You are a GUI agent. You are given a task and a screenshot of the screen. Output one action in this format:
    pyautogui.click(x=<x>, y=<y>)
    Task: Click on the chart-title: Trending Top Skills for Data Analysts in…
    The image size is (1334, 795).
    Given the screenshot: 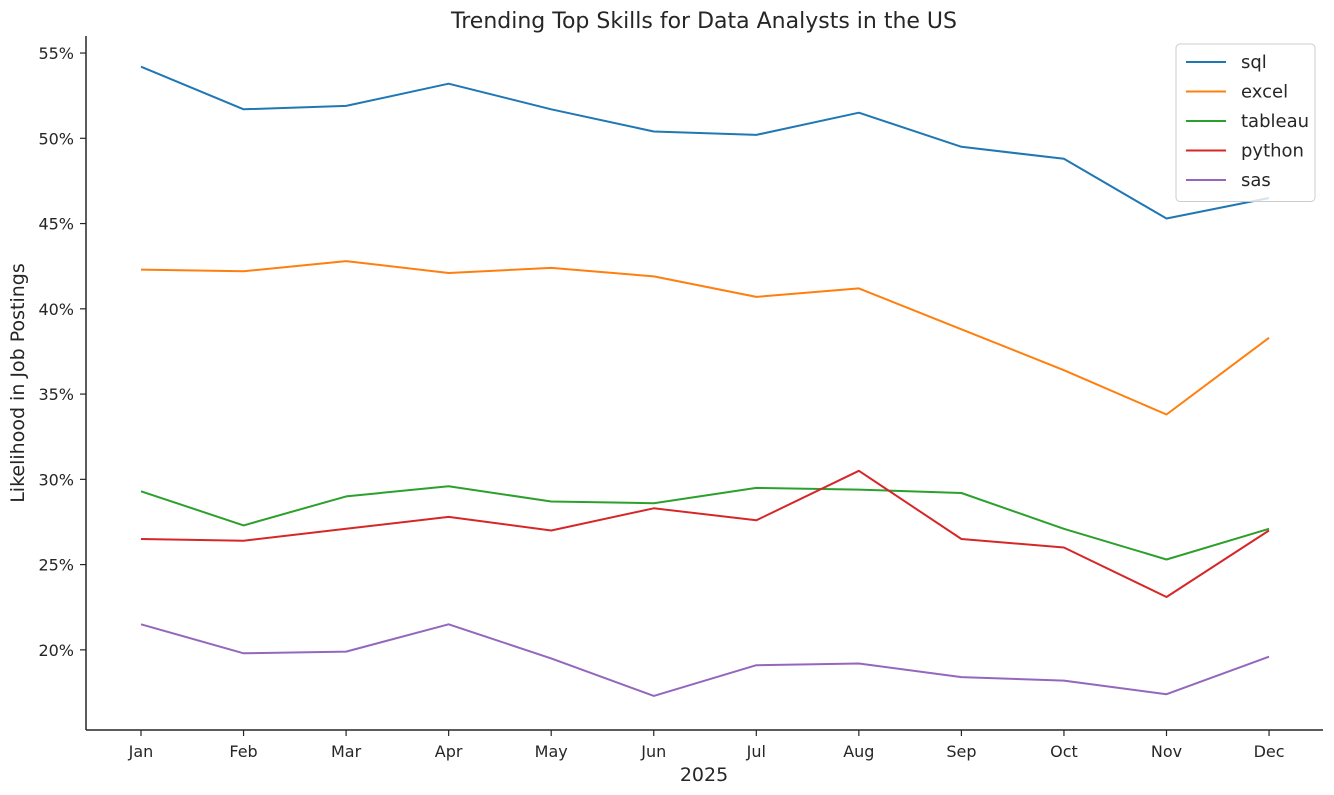 What is the action you would take?
    pyautogui.click(x=703, y=21)
    